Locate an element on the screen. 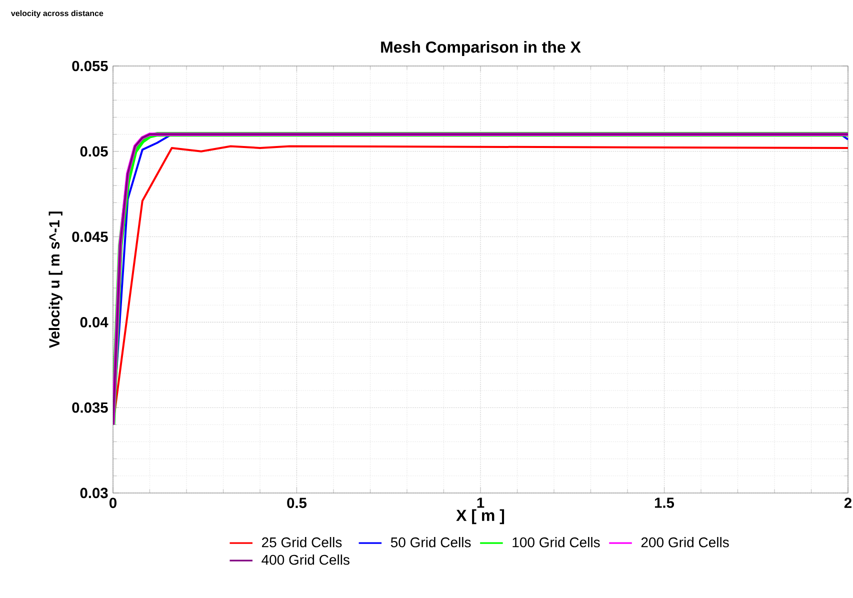 The image size is (853, 598). chart-title: Mesh Comparison in the X is located at coordinates (481, 48).